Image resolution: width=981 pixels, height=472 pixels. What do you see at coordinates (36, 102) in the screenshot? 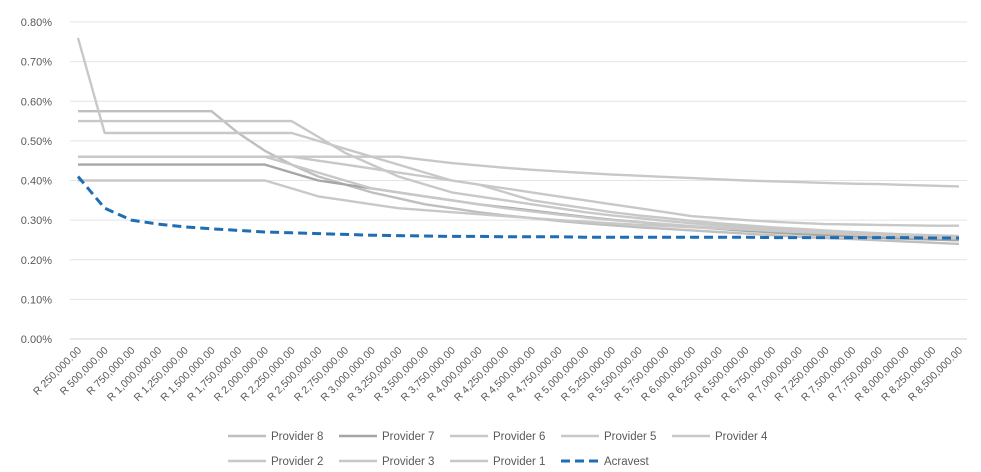
I see `y-tick-label: 0.60%` at bounding box center [36, 102].